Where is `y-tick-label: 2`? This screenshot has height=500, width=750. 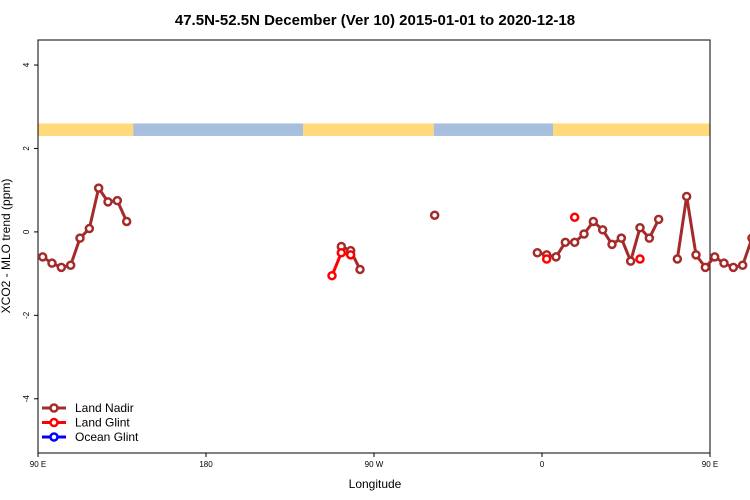
y-tick-label: 2 is located at coordinates (26, 148).